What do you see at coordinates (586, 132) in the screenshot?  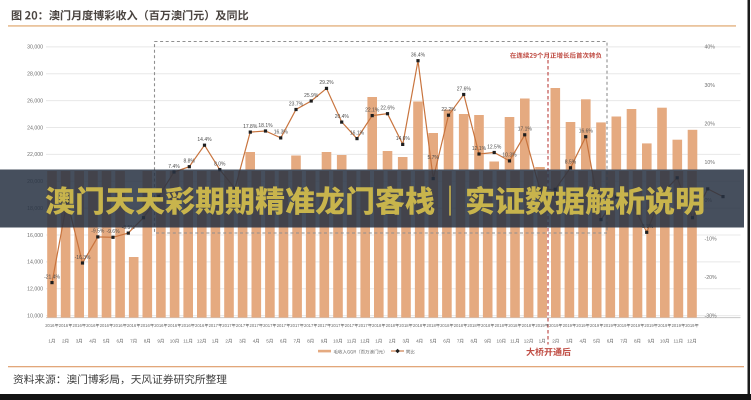 I see `svg-text: 16.6%` at bounding box center [586, 132].